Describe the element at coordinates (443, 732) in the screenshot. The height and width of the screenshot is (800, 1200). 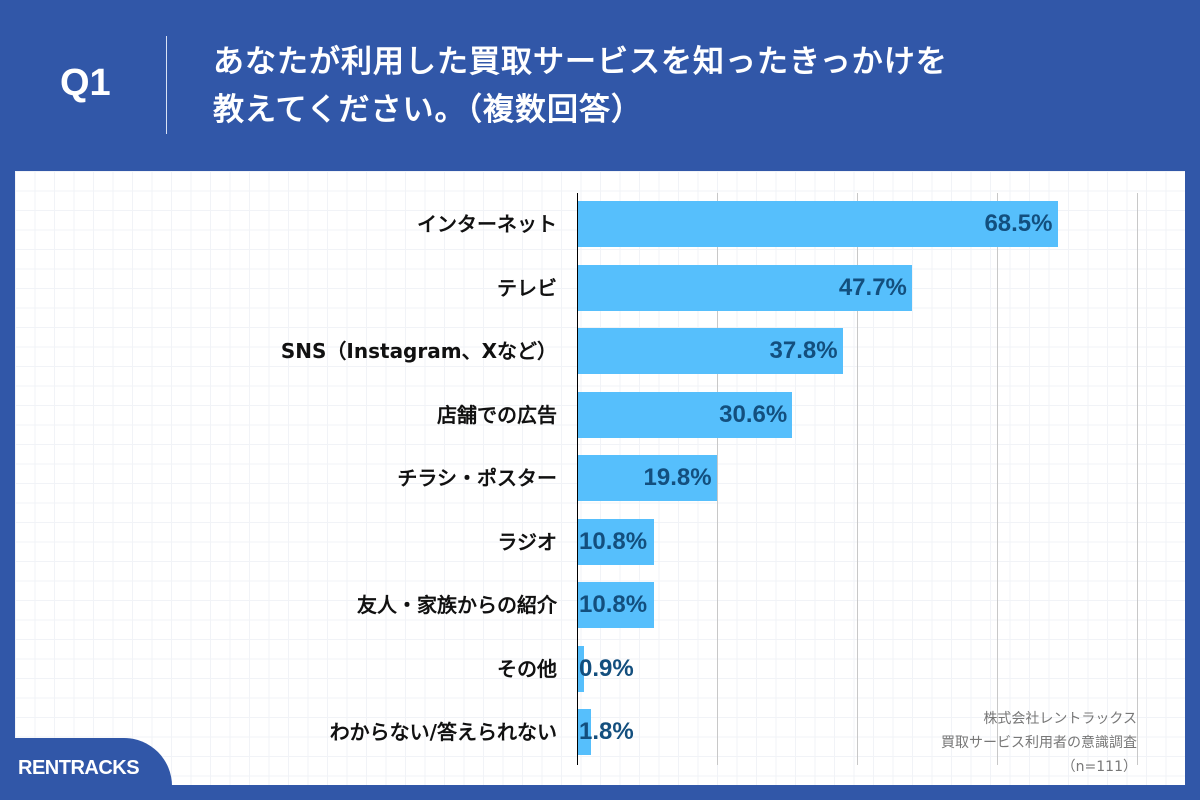
I see `category-label: わからない/答えられない` at that location.